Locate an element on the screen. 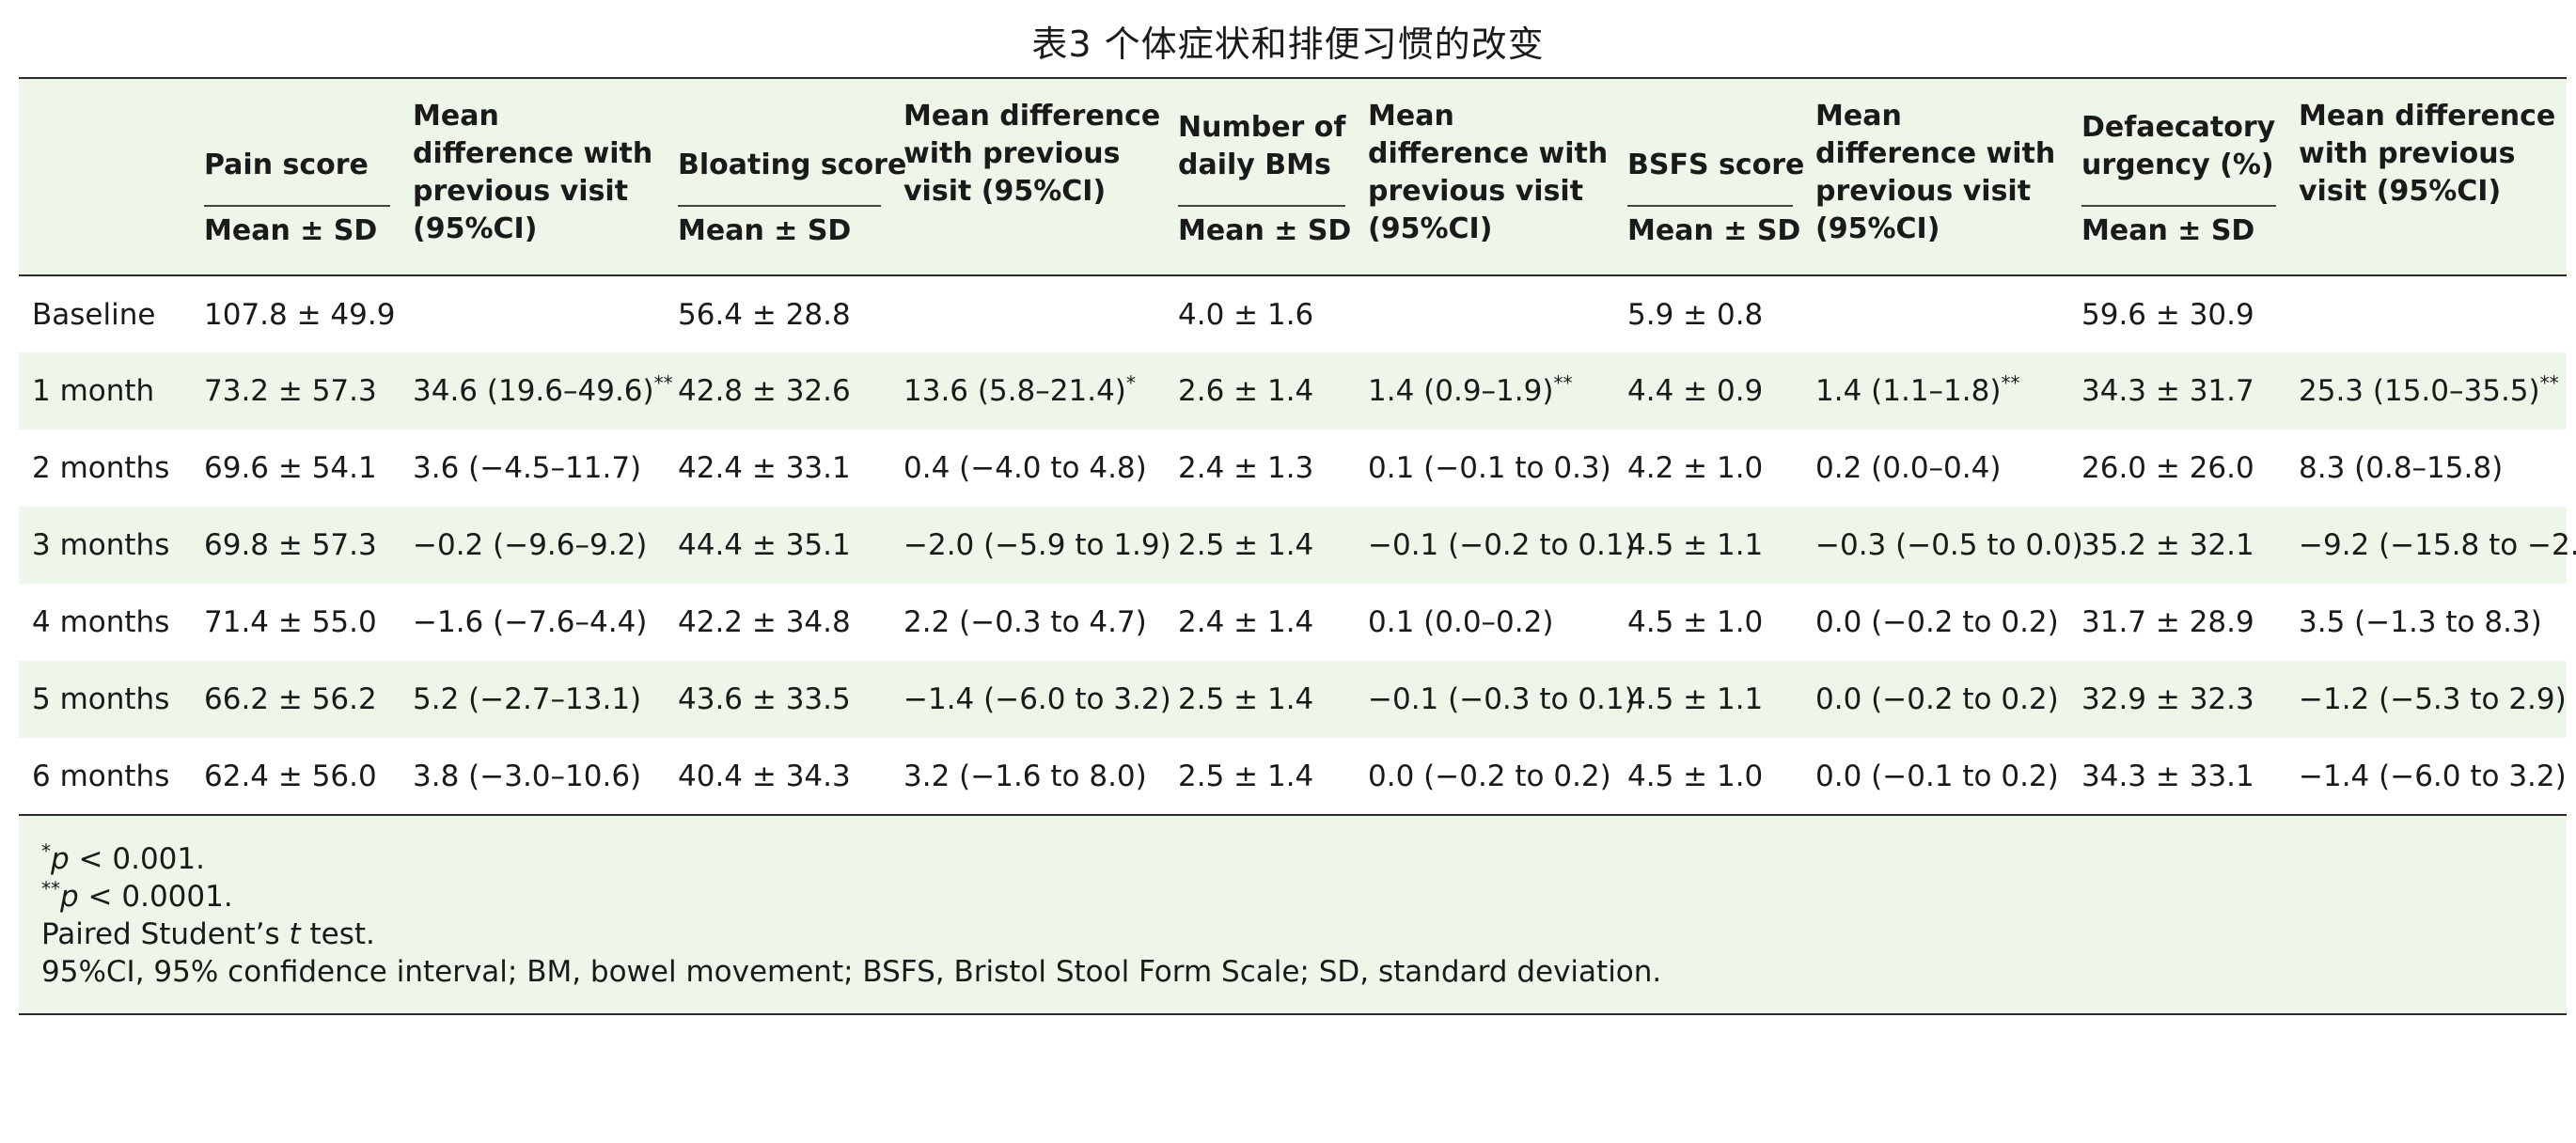 The width and height of the screenshot is (2576, 1143). header-bsfs-meansd: Mean ± SD is located at coordinates (1710, 234).